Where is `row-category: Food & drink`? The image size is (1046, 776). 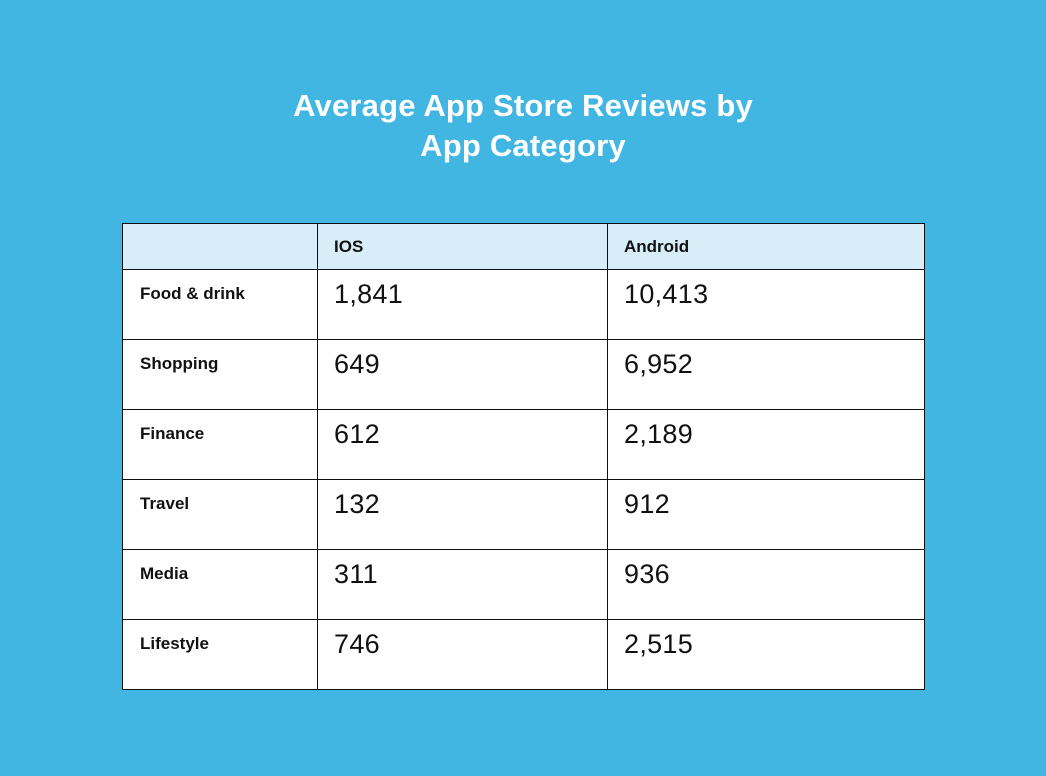
row-category: Food & drink is located at coordinates (220, 304).